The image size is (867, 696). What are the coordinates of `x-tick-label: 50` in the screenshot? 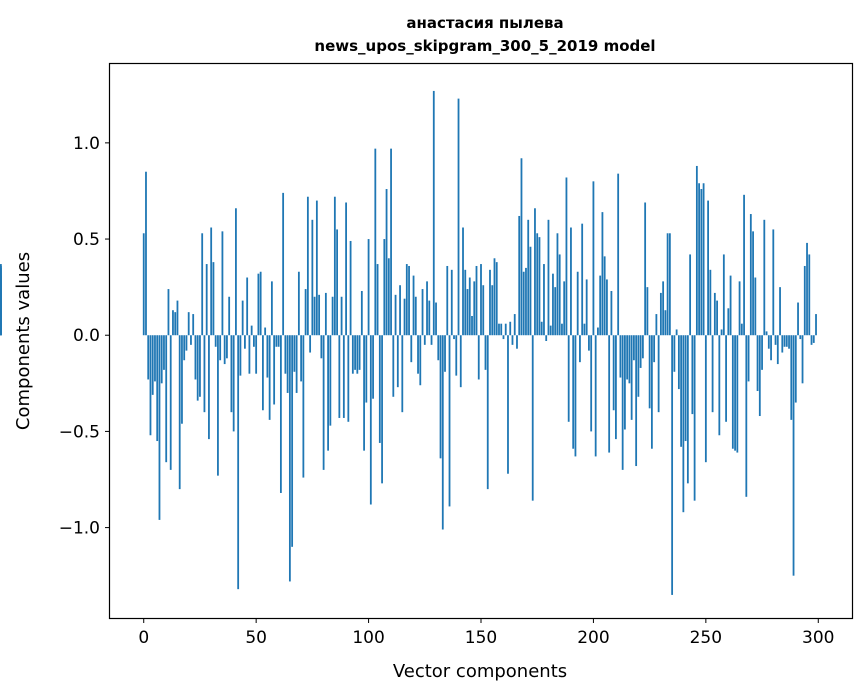 It's located at (256, 638).